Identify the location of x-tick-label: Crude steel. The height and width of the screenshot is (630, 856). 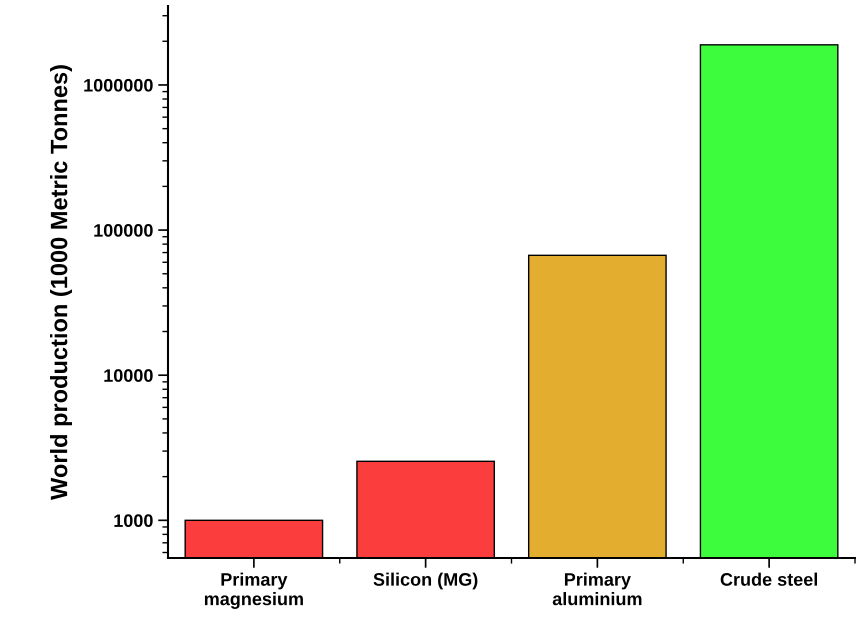
(769, 579).